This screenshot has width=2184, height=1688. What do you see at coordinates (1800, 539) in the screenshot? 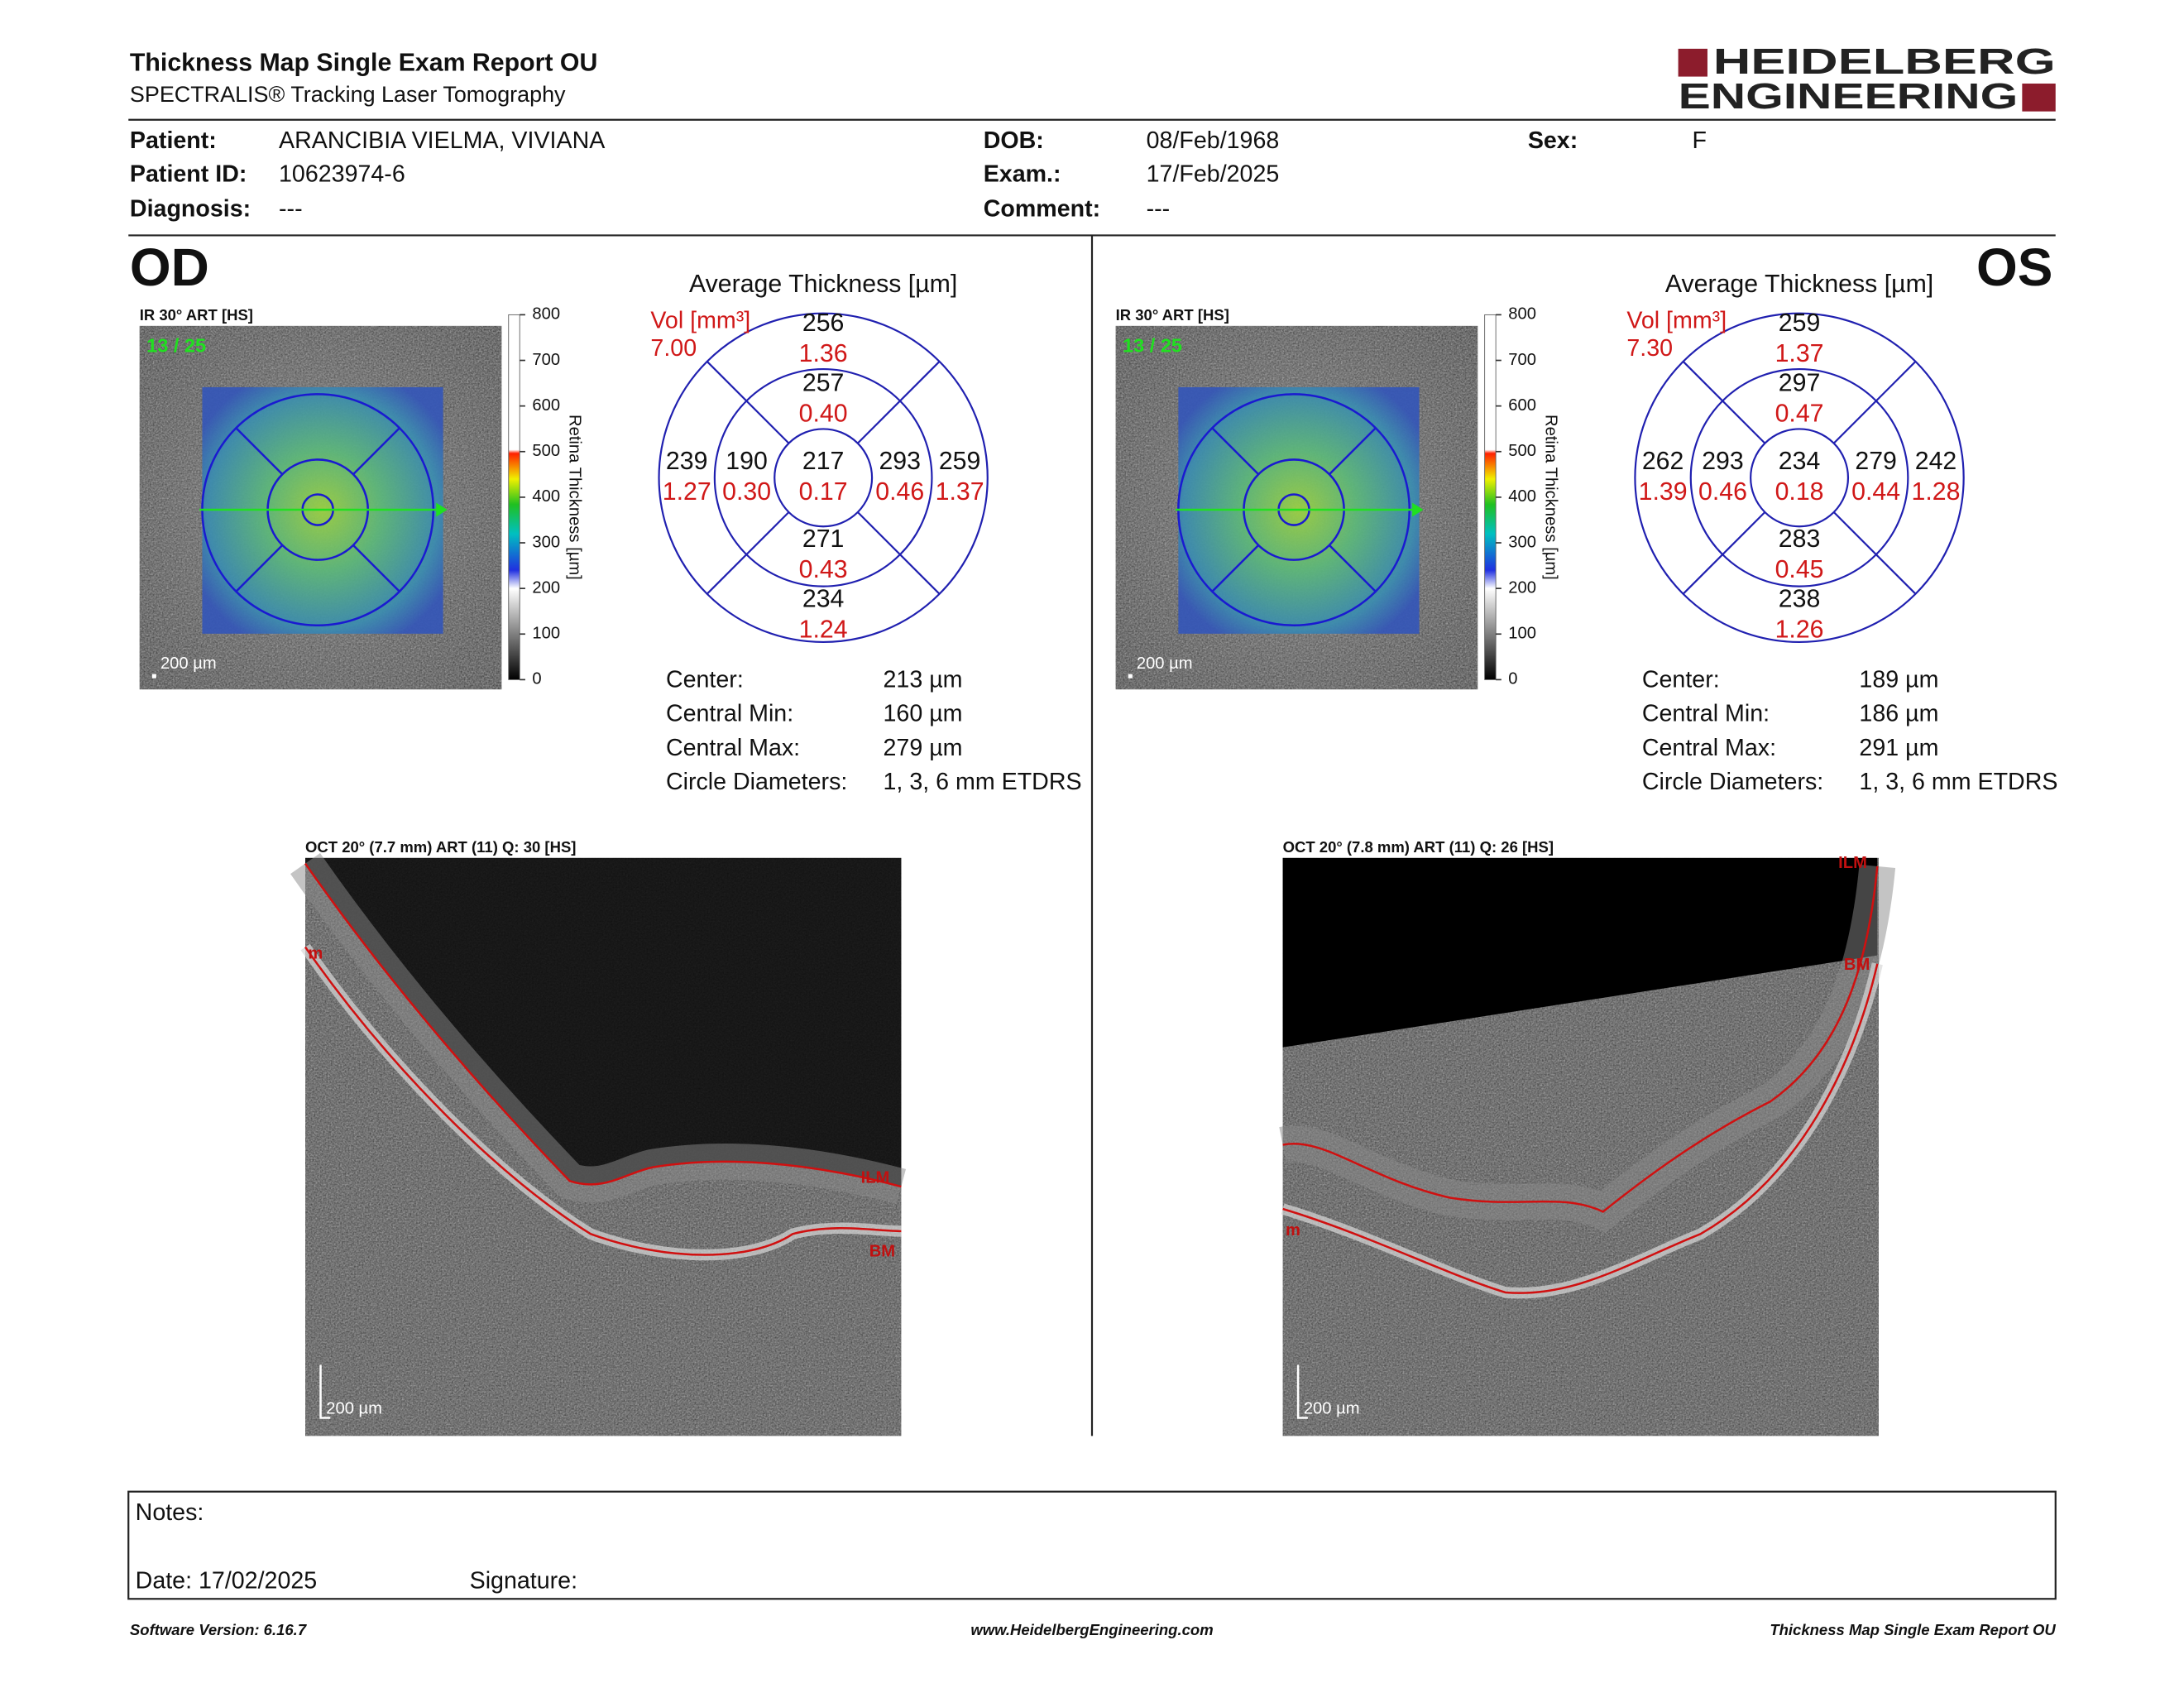
I see `sector-thickness: 283` at bounding box center [1800, 539].